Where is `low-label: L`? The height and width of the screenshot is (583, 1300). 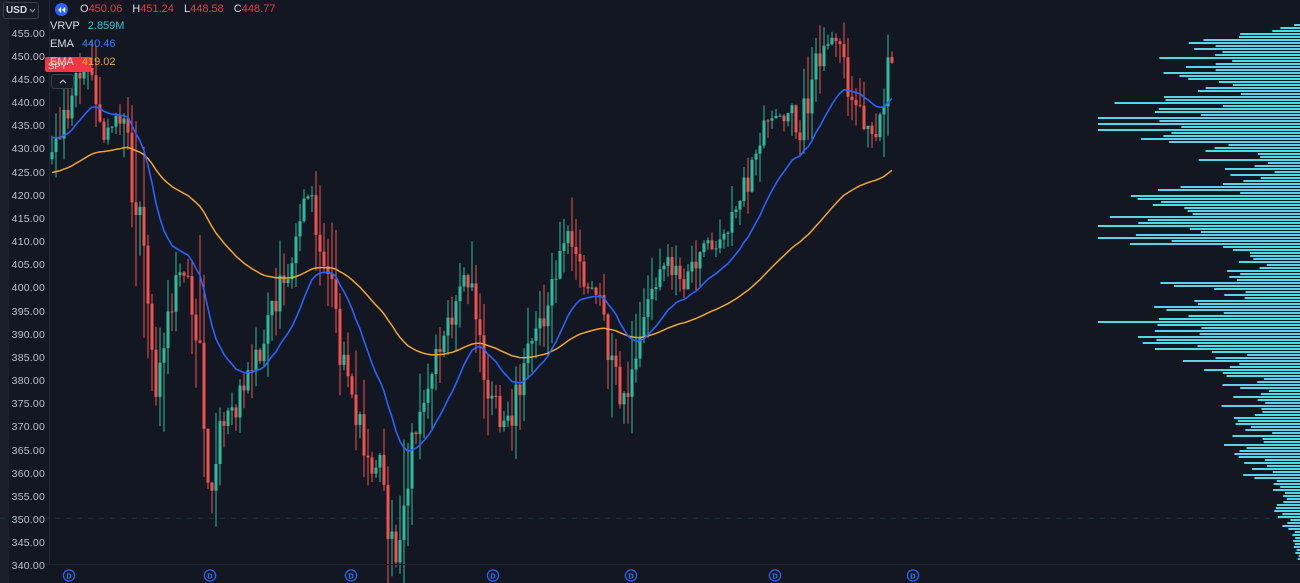
low-label: L is located at coordinates (187, 9).